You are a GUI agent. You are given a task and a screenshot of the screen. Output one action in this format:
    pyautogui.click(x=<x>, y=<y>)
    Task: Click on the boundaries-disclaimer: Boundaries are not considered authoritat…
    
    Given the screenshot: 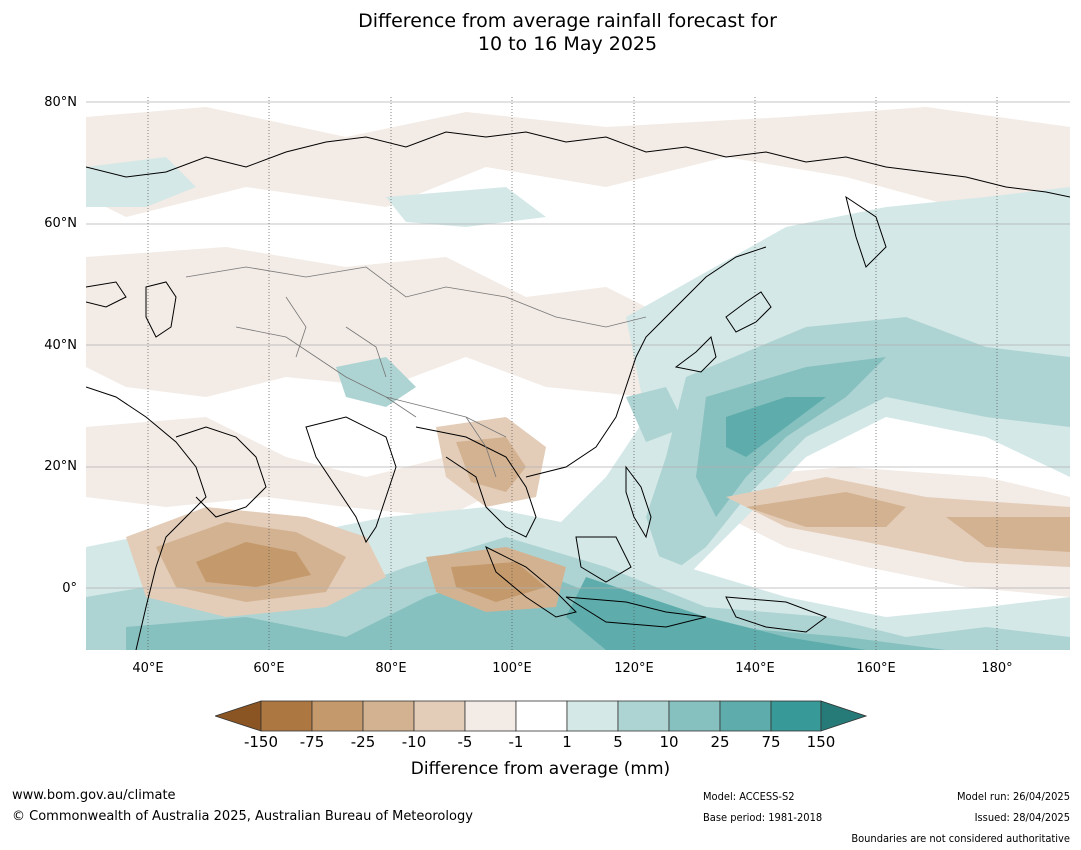 What is the action you would take?
    pyautogui.click(x=960, y=838)
    